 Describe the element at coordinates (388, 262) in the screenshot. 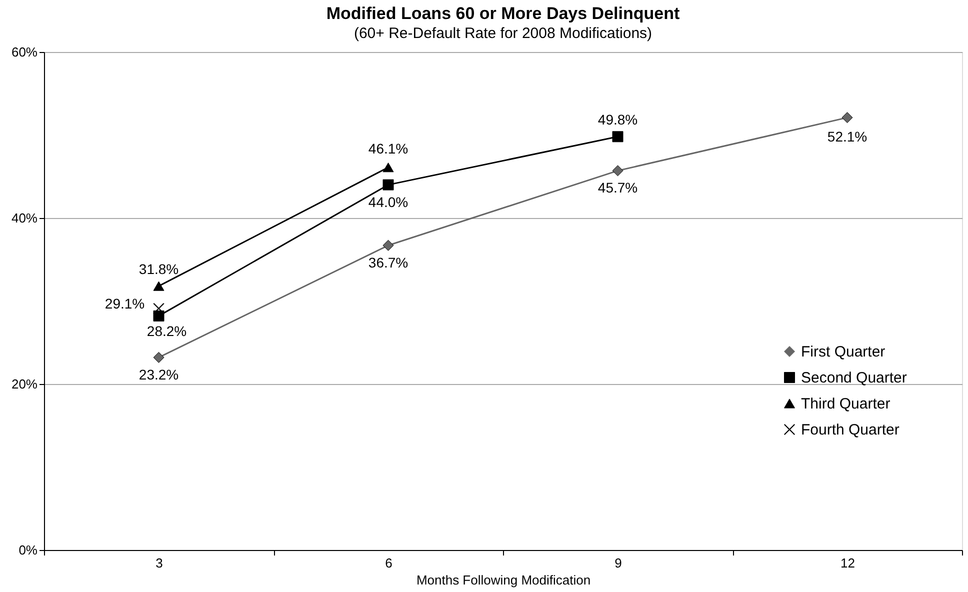

I see `data-label: 36.7%` at that location.